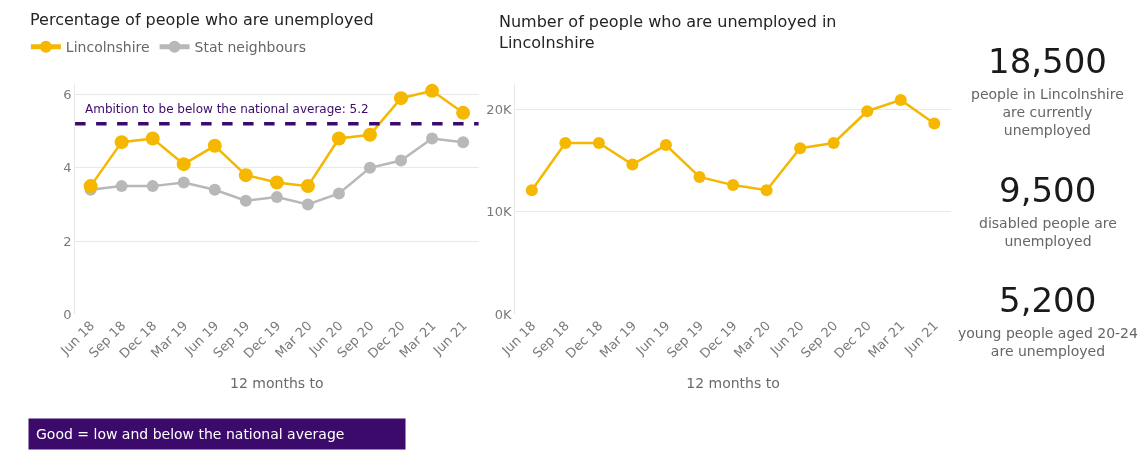 Image resolution: width=1142 pixels, height=456 pixels. What do you see at coordinates (202, 19) in the screenshot?
I see `chart-title: Percentage of people who are unemployed` at bounding box center [202, 19].